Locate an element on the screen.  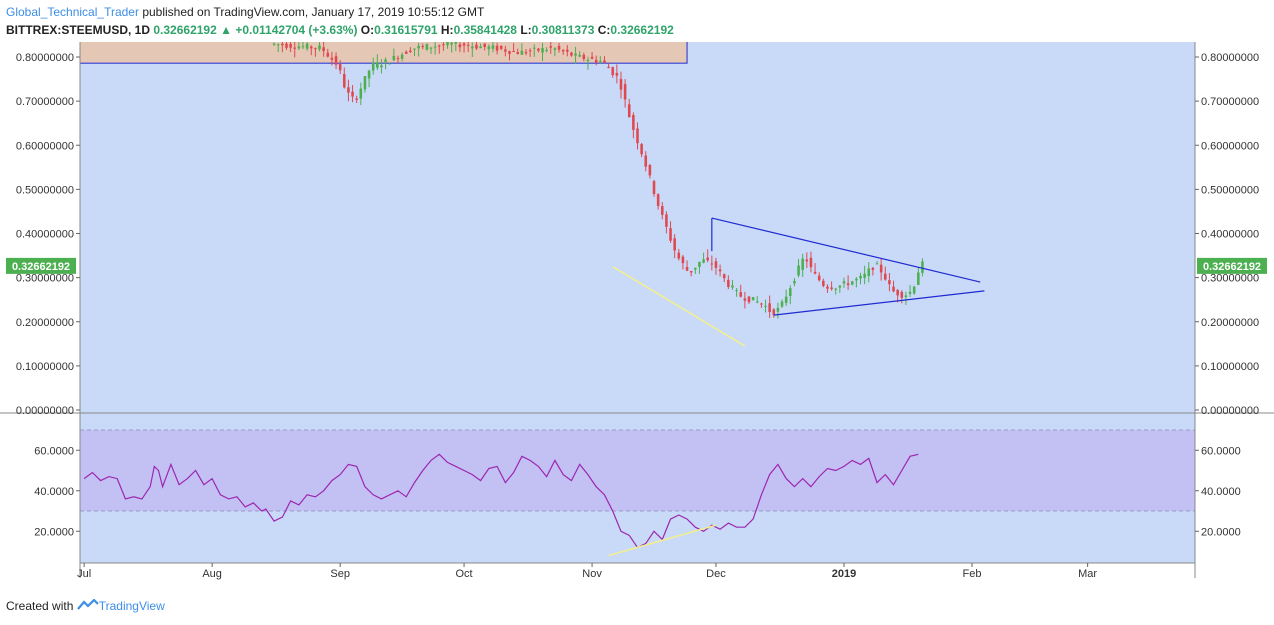
triangle-upper-line is located at coordinates (846, 250).